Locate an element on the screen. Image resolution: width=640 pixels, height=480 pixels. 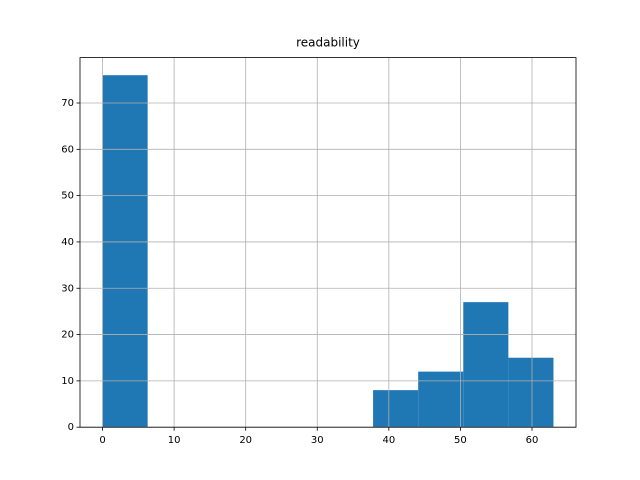
y-tick-label: 50 is located at coordinates (67, 196).